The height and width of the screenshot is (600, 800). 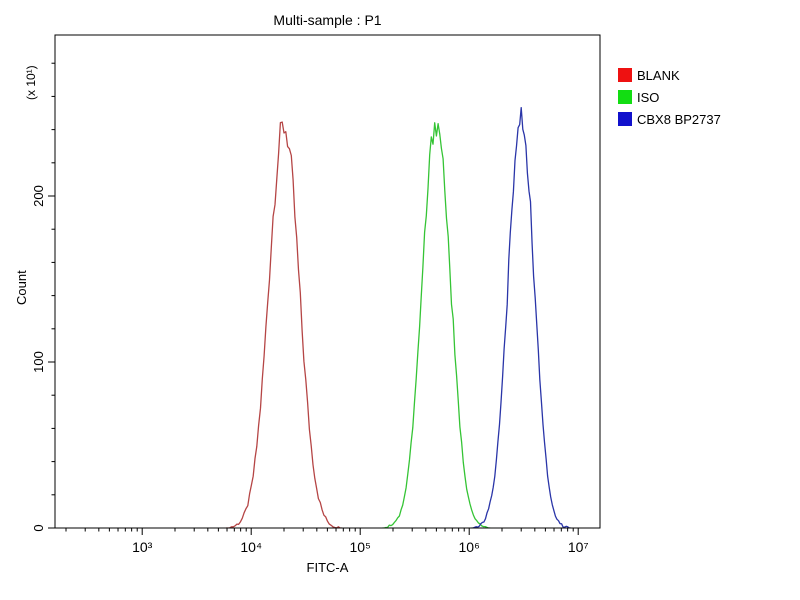 I want to click on legend-swatch-iso, so click(x=625, y=97).